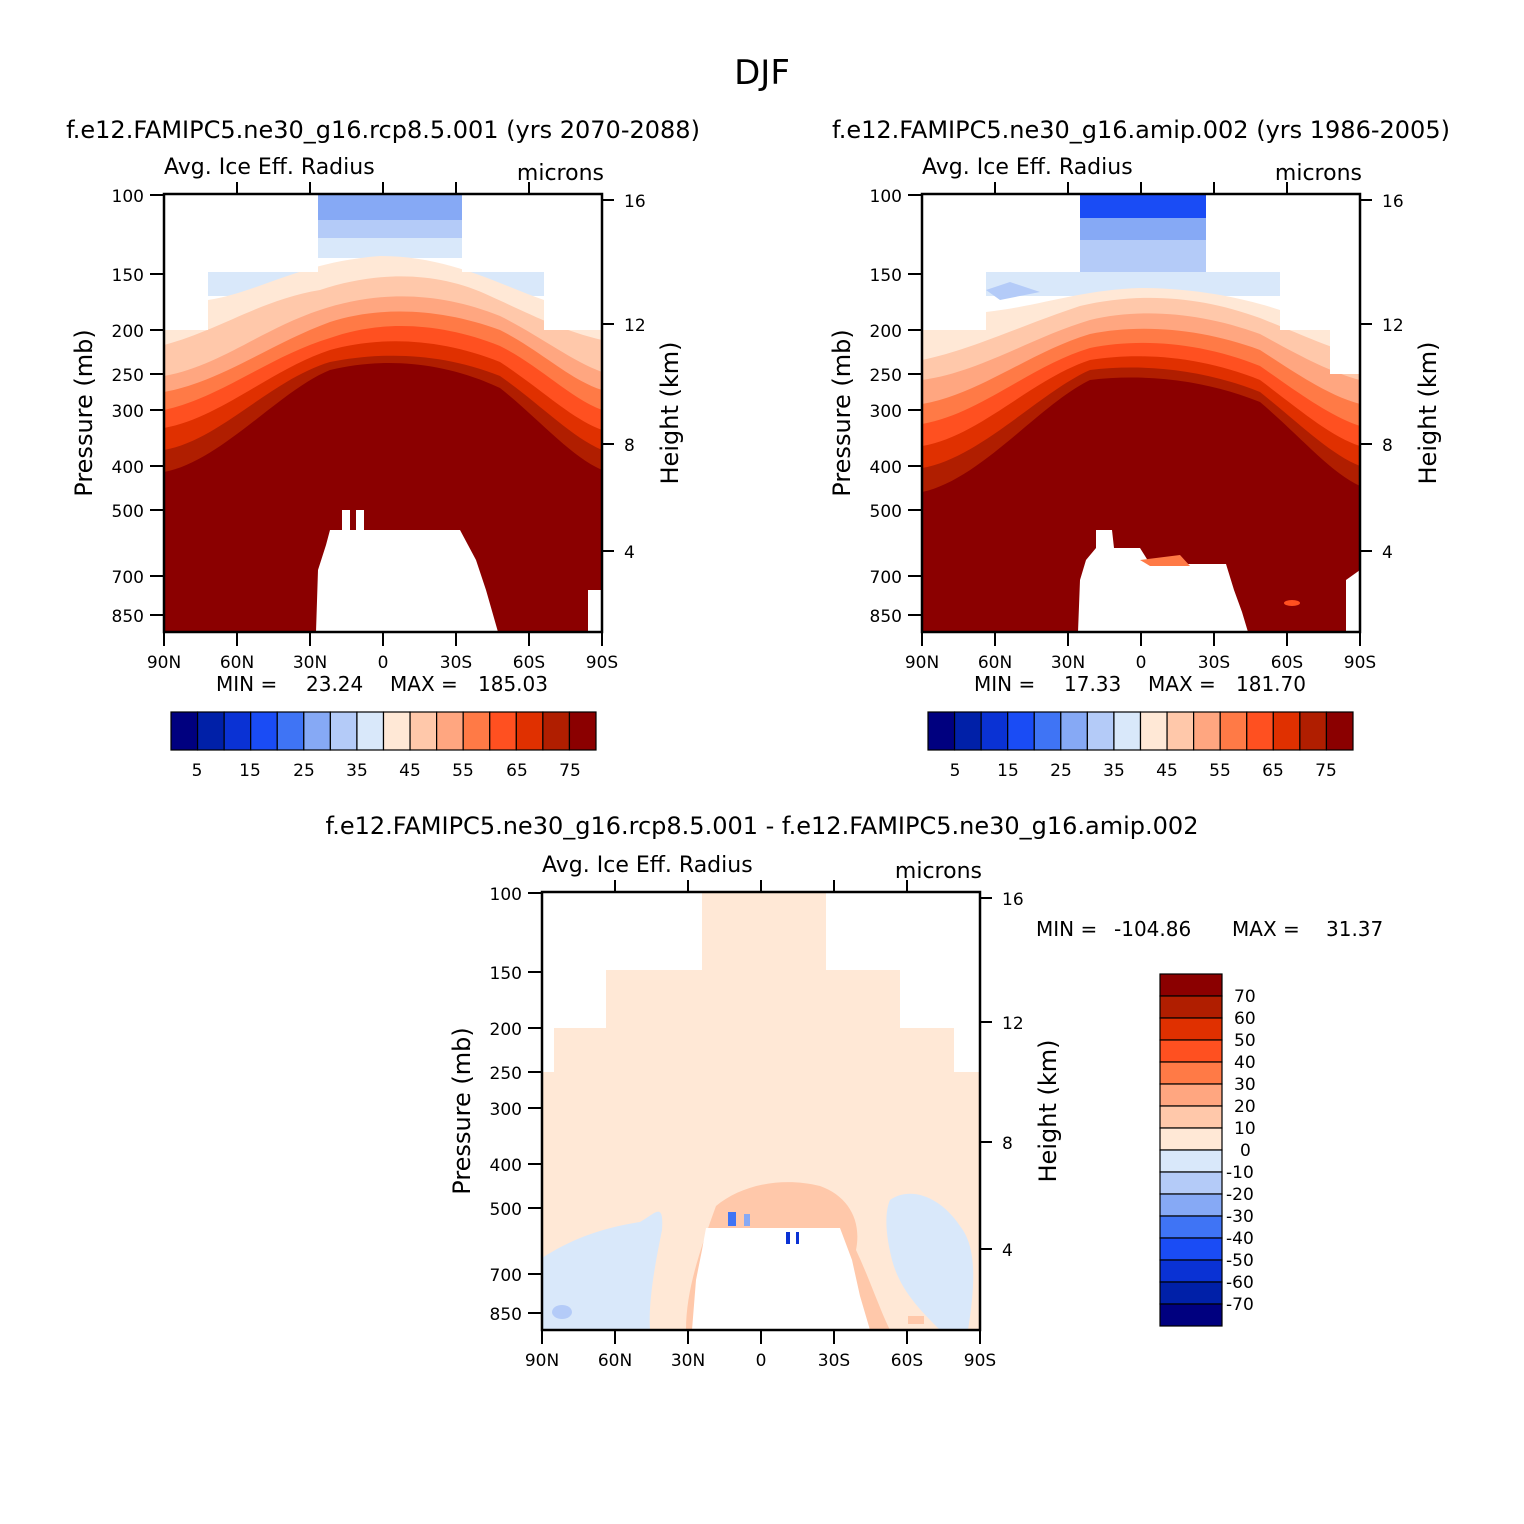 The image size is (1524, 1524). I want to click on y-tick-label: 500, so click(886, 512).